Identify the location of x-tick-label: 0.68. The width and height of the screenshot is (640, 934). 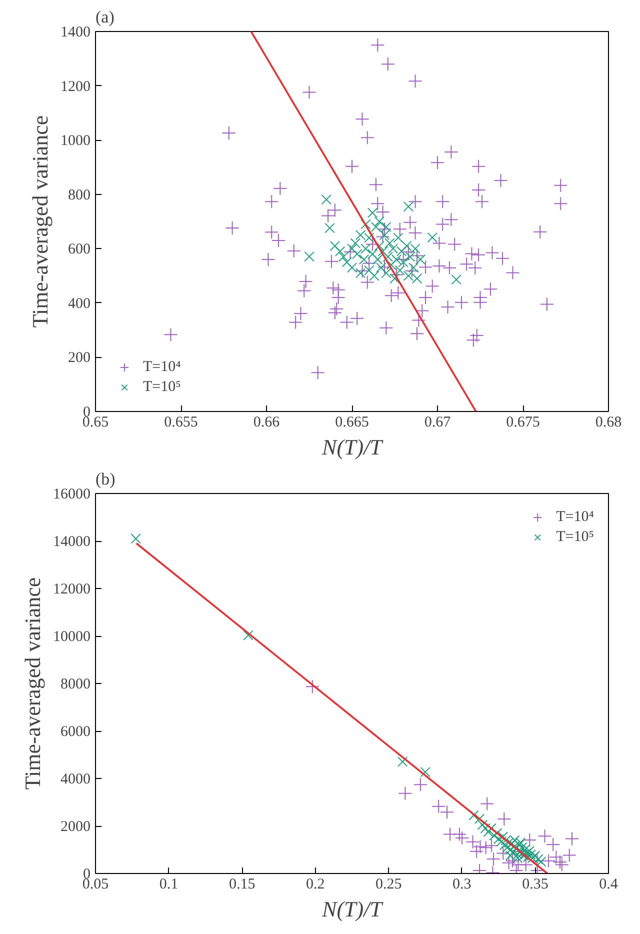
(608, 422).